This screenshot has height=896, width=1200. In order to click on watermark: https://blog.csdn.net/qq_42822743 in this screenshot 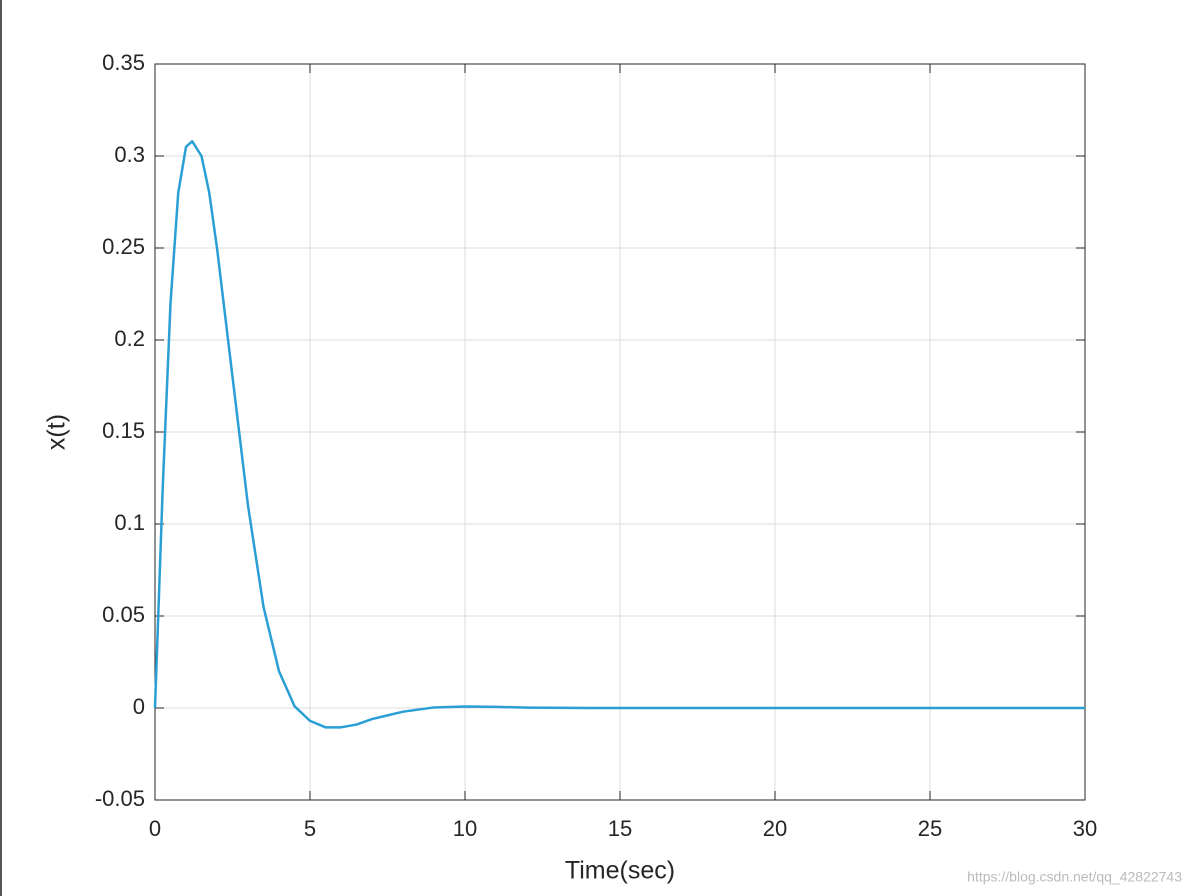, I will do `click(1074, 877)`.